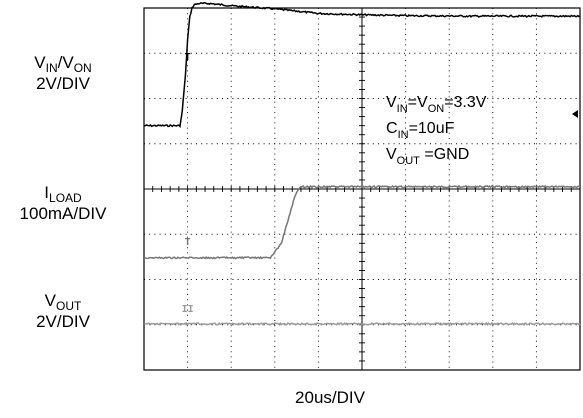 This screenshot has height=418, width=583. Describe the element at coordinates (188, 57) in the screenshot. I see `channel-marker-vin_von: T` at that location.